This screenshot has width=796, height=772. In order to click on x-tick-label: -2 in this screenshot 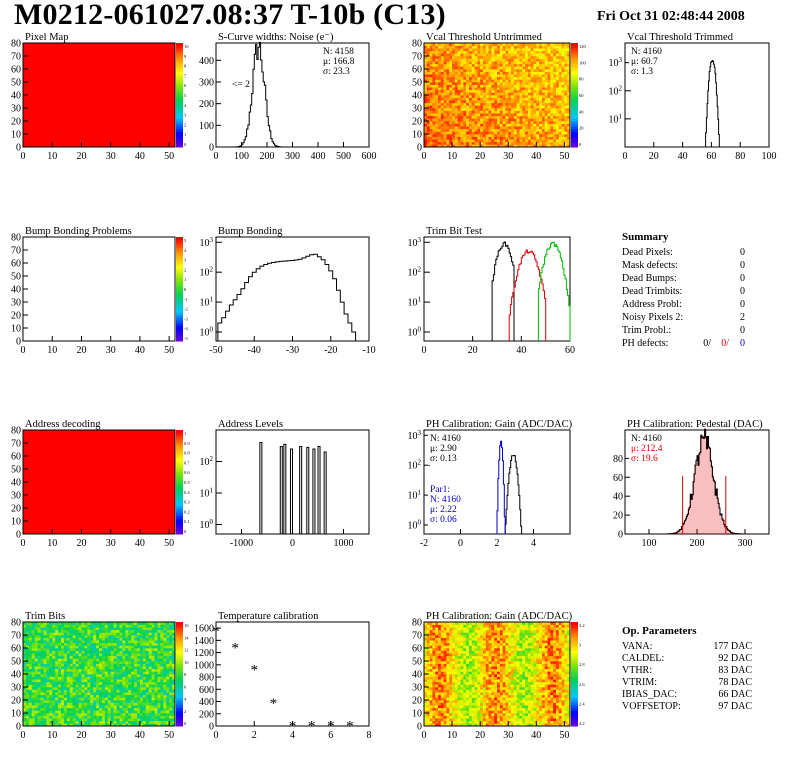, I will do `click(424, 543)`.